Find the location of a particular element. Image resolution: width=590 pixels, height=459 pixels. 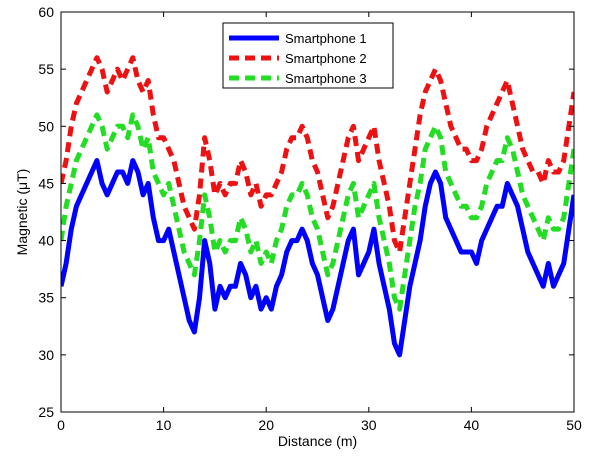

legend-label-smartphone-2: Smartphone 2 is located at coordinates (326, 58).